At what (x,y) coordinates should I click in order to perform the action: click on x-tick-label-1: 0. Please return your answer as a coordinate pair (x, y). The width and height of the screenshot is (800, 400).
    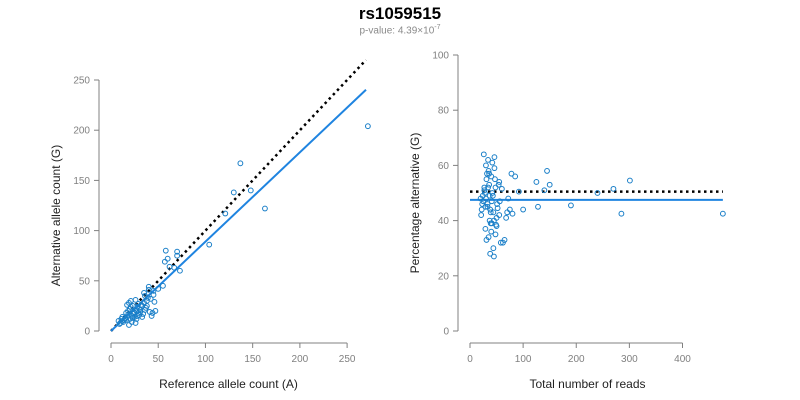
    Looking at the image, I should click on (111, 359).